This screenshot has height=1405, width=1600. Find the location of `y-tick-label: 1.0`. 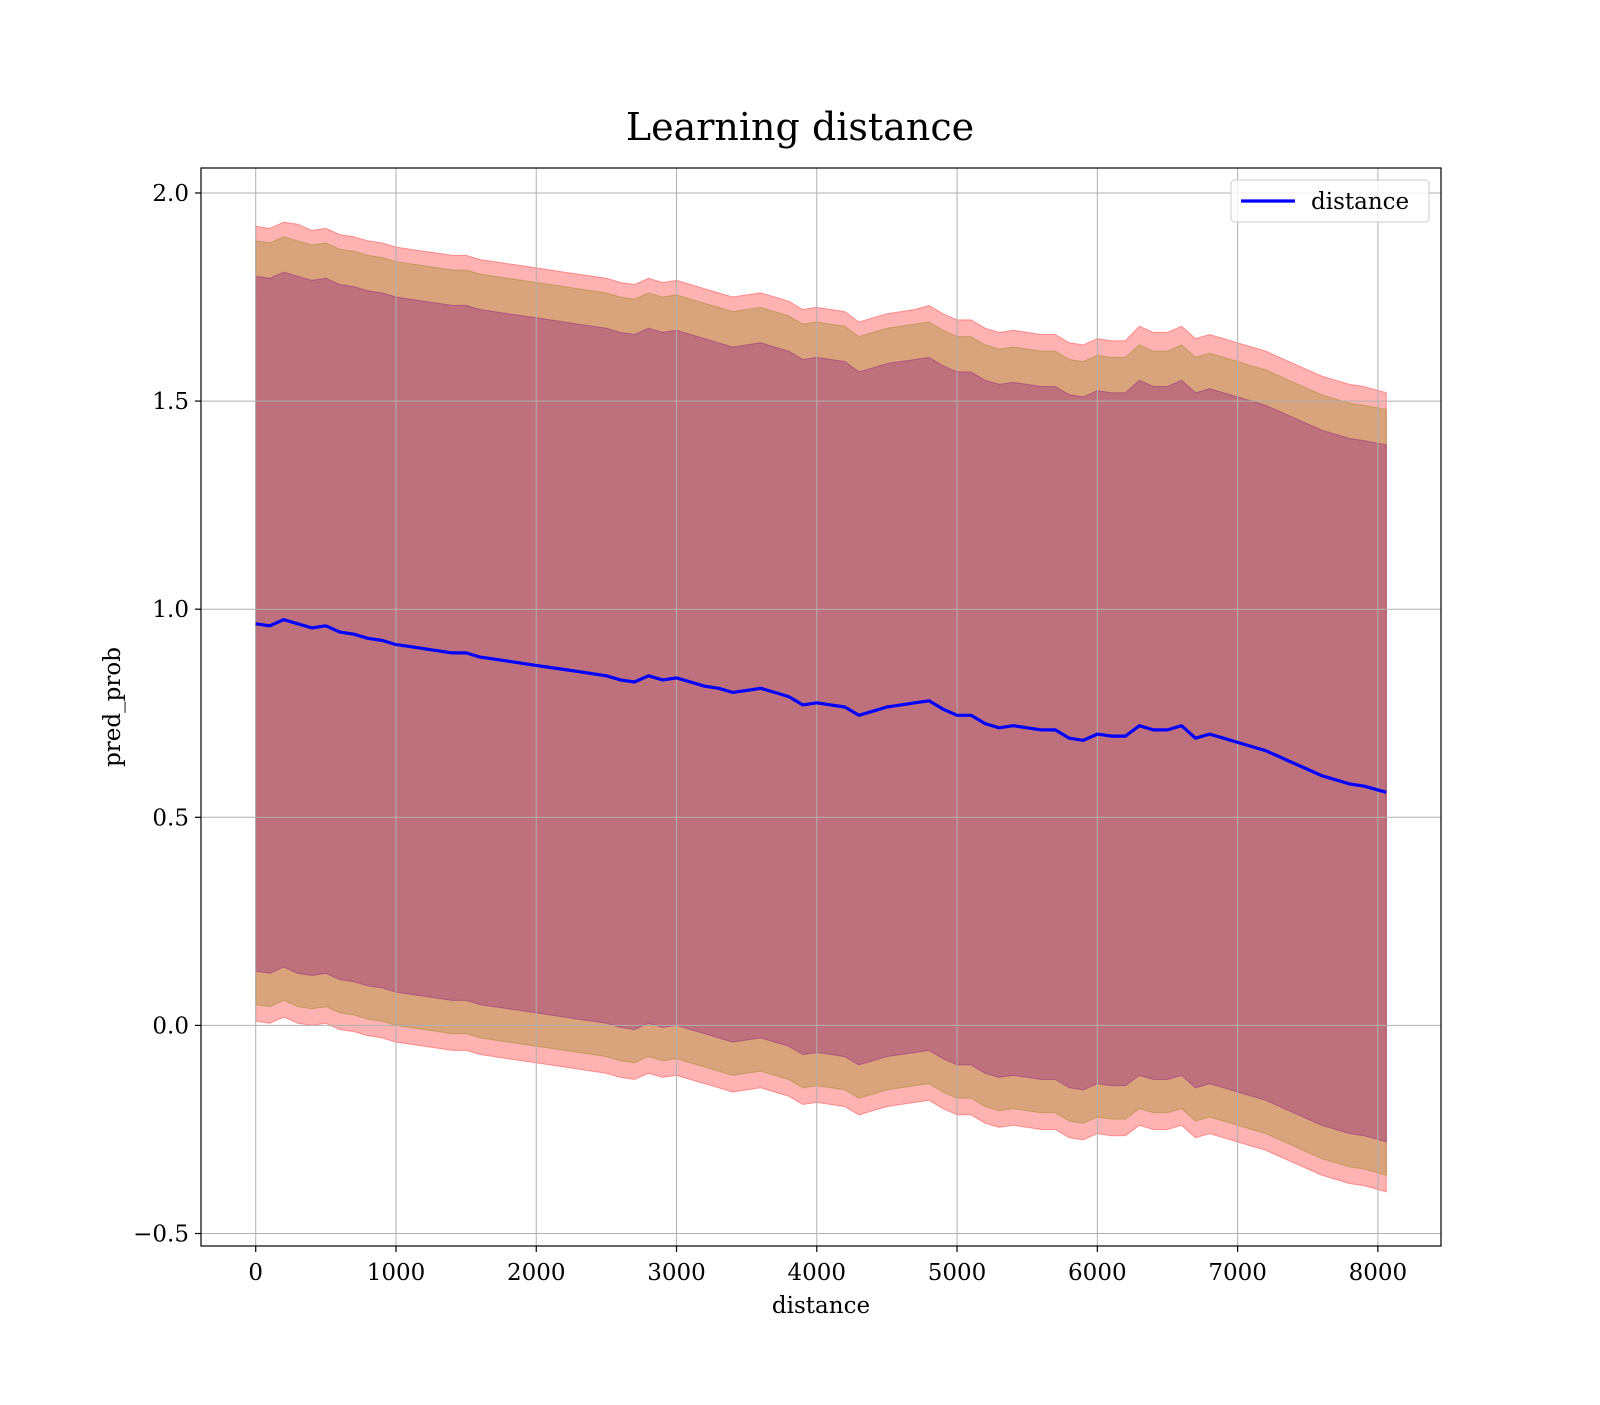

y-tick-label: 1.0 is located at coordinates (170, 610).